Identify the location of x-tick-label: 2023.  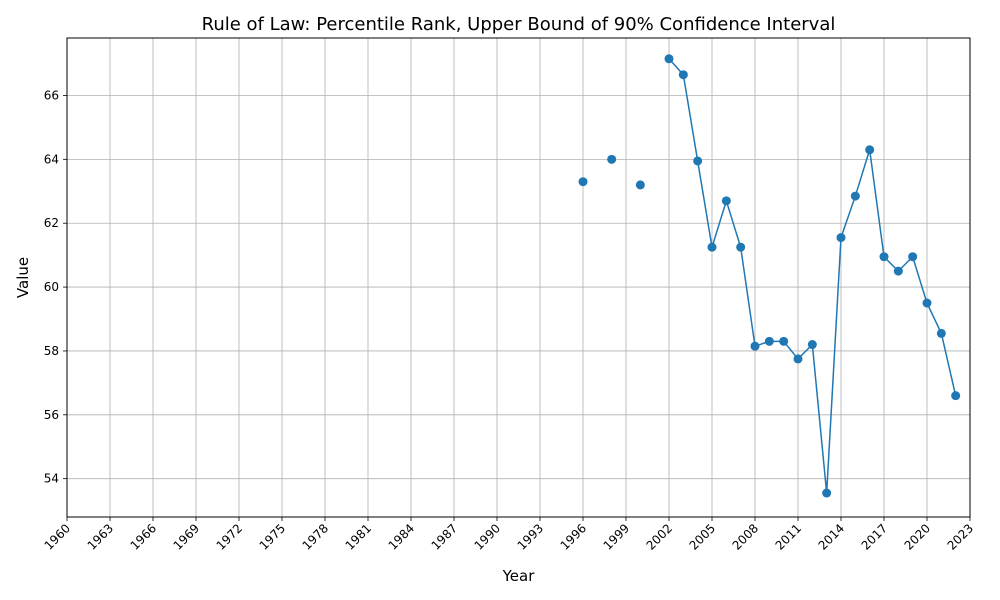
(960, 536).